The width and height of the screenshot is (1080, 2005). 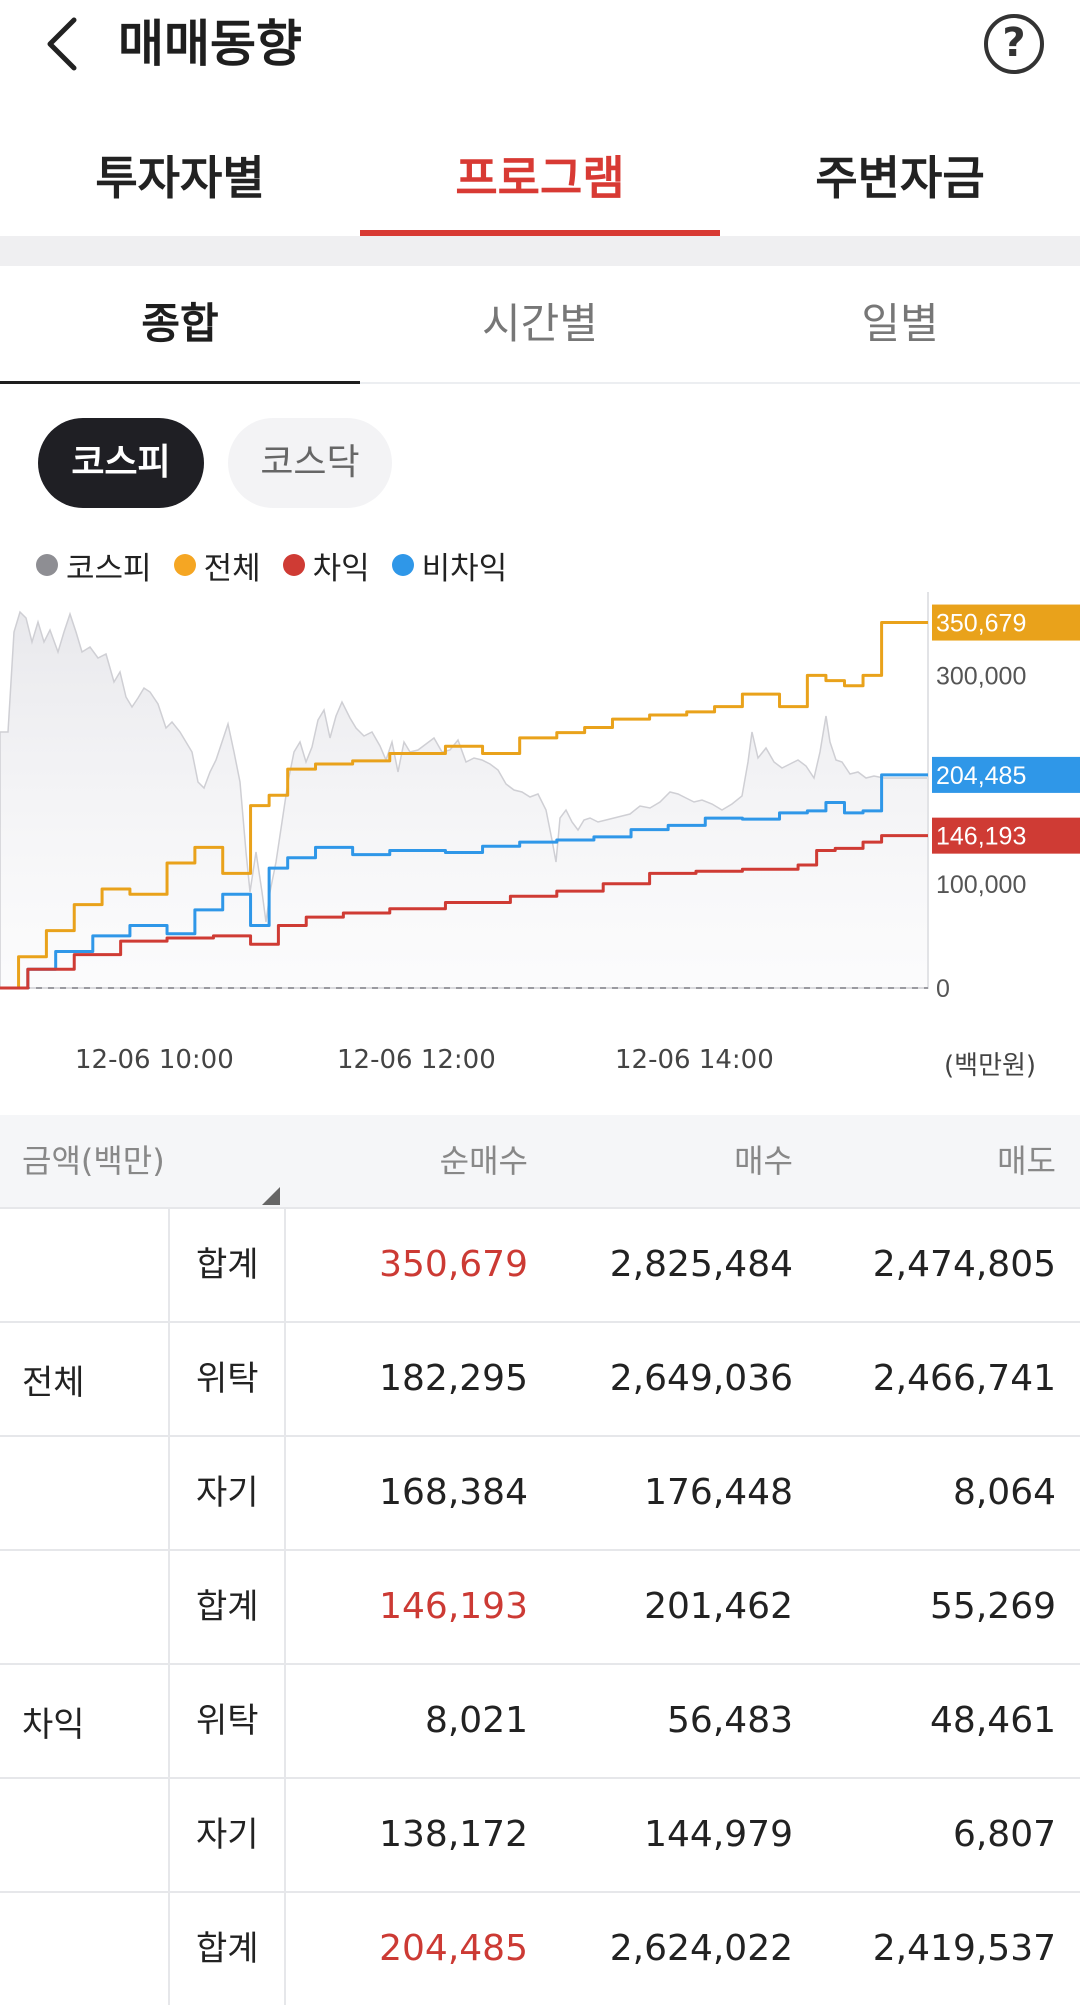 I want to click on kospi-button: 코스피, so click(x=121, y=463).